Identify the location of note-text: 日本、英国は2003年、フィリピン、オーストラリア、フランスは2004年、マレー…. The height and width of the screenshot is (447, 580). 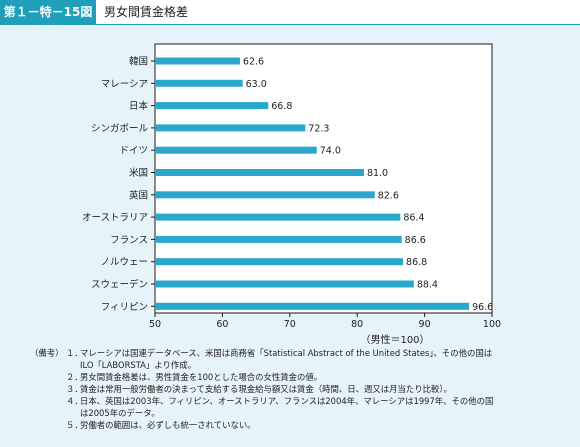
(287, 401).